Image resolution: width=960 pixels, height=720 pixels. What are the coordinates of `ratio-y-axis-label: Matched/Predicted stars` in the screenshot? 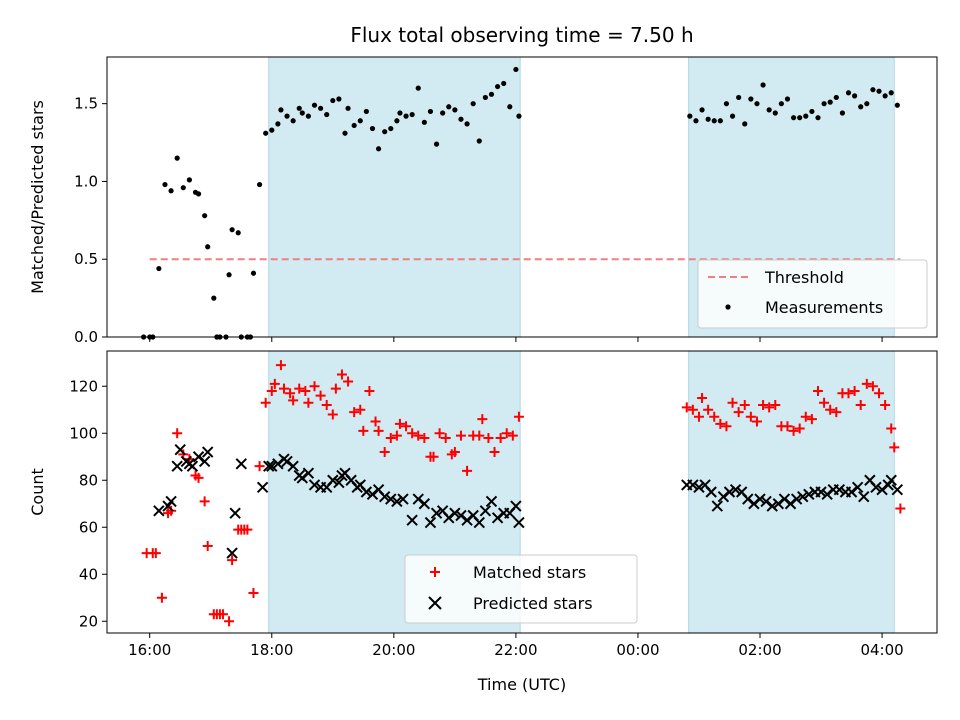 It's located at (37, 197).